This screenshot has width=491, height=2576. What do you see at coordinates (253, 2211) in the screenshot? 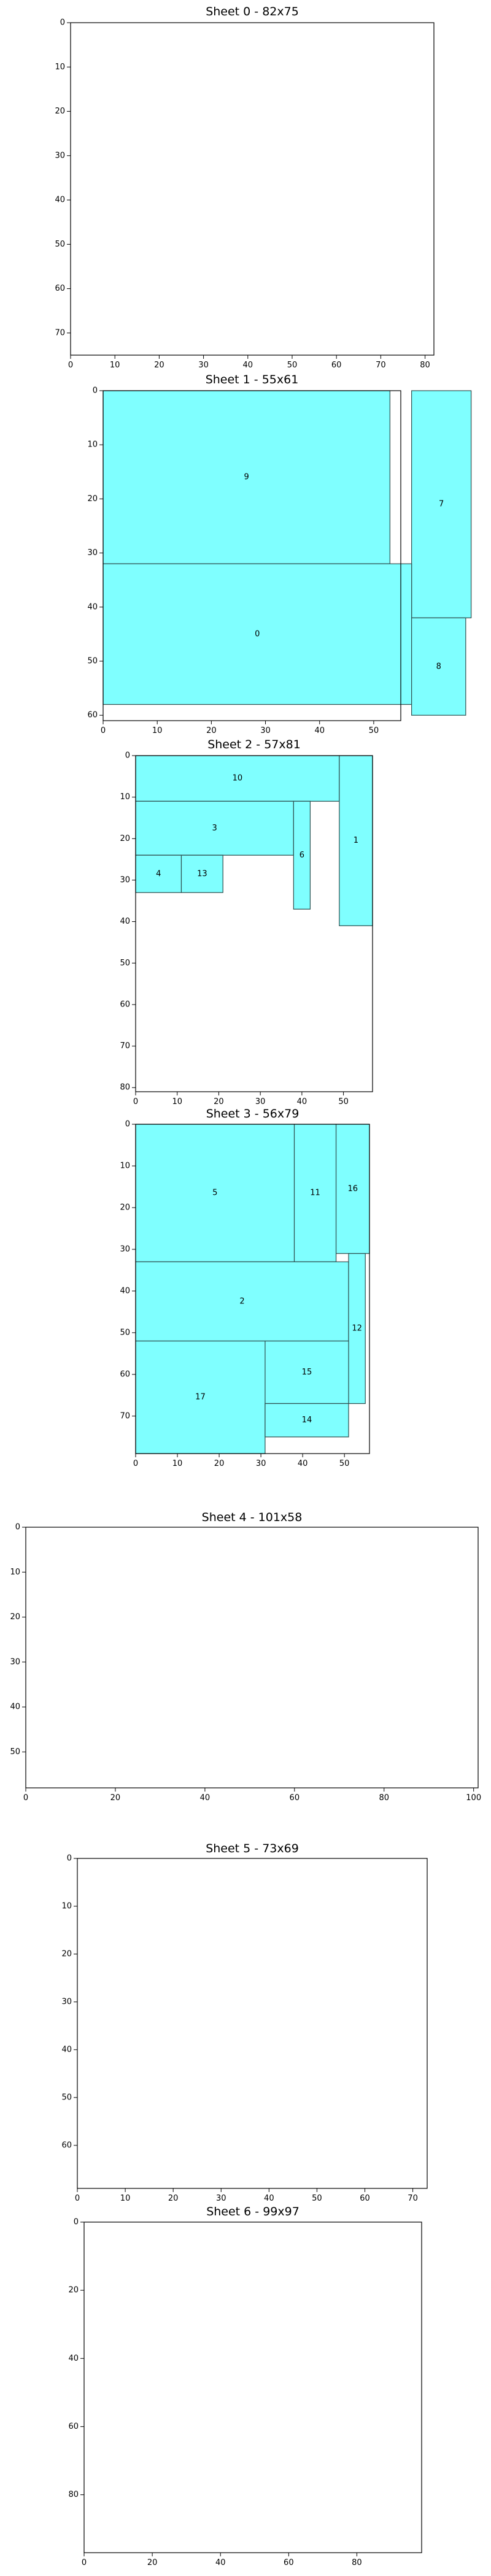
I see `sheet-title: Sheet 6 - 99x97` at bounding box center [253, 2211].